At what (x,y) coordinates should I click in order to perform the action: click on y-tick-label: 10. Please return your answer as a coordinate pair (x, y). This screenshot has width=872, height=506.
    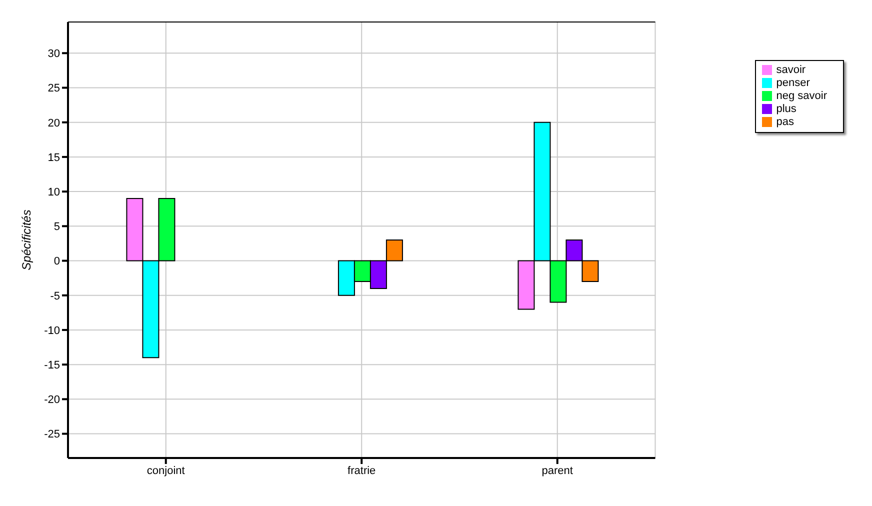
    Looking at the image, I should click on (54, 192).